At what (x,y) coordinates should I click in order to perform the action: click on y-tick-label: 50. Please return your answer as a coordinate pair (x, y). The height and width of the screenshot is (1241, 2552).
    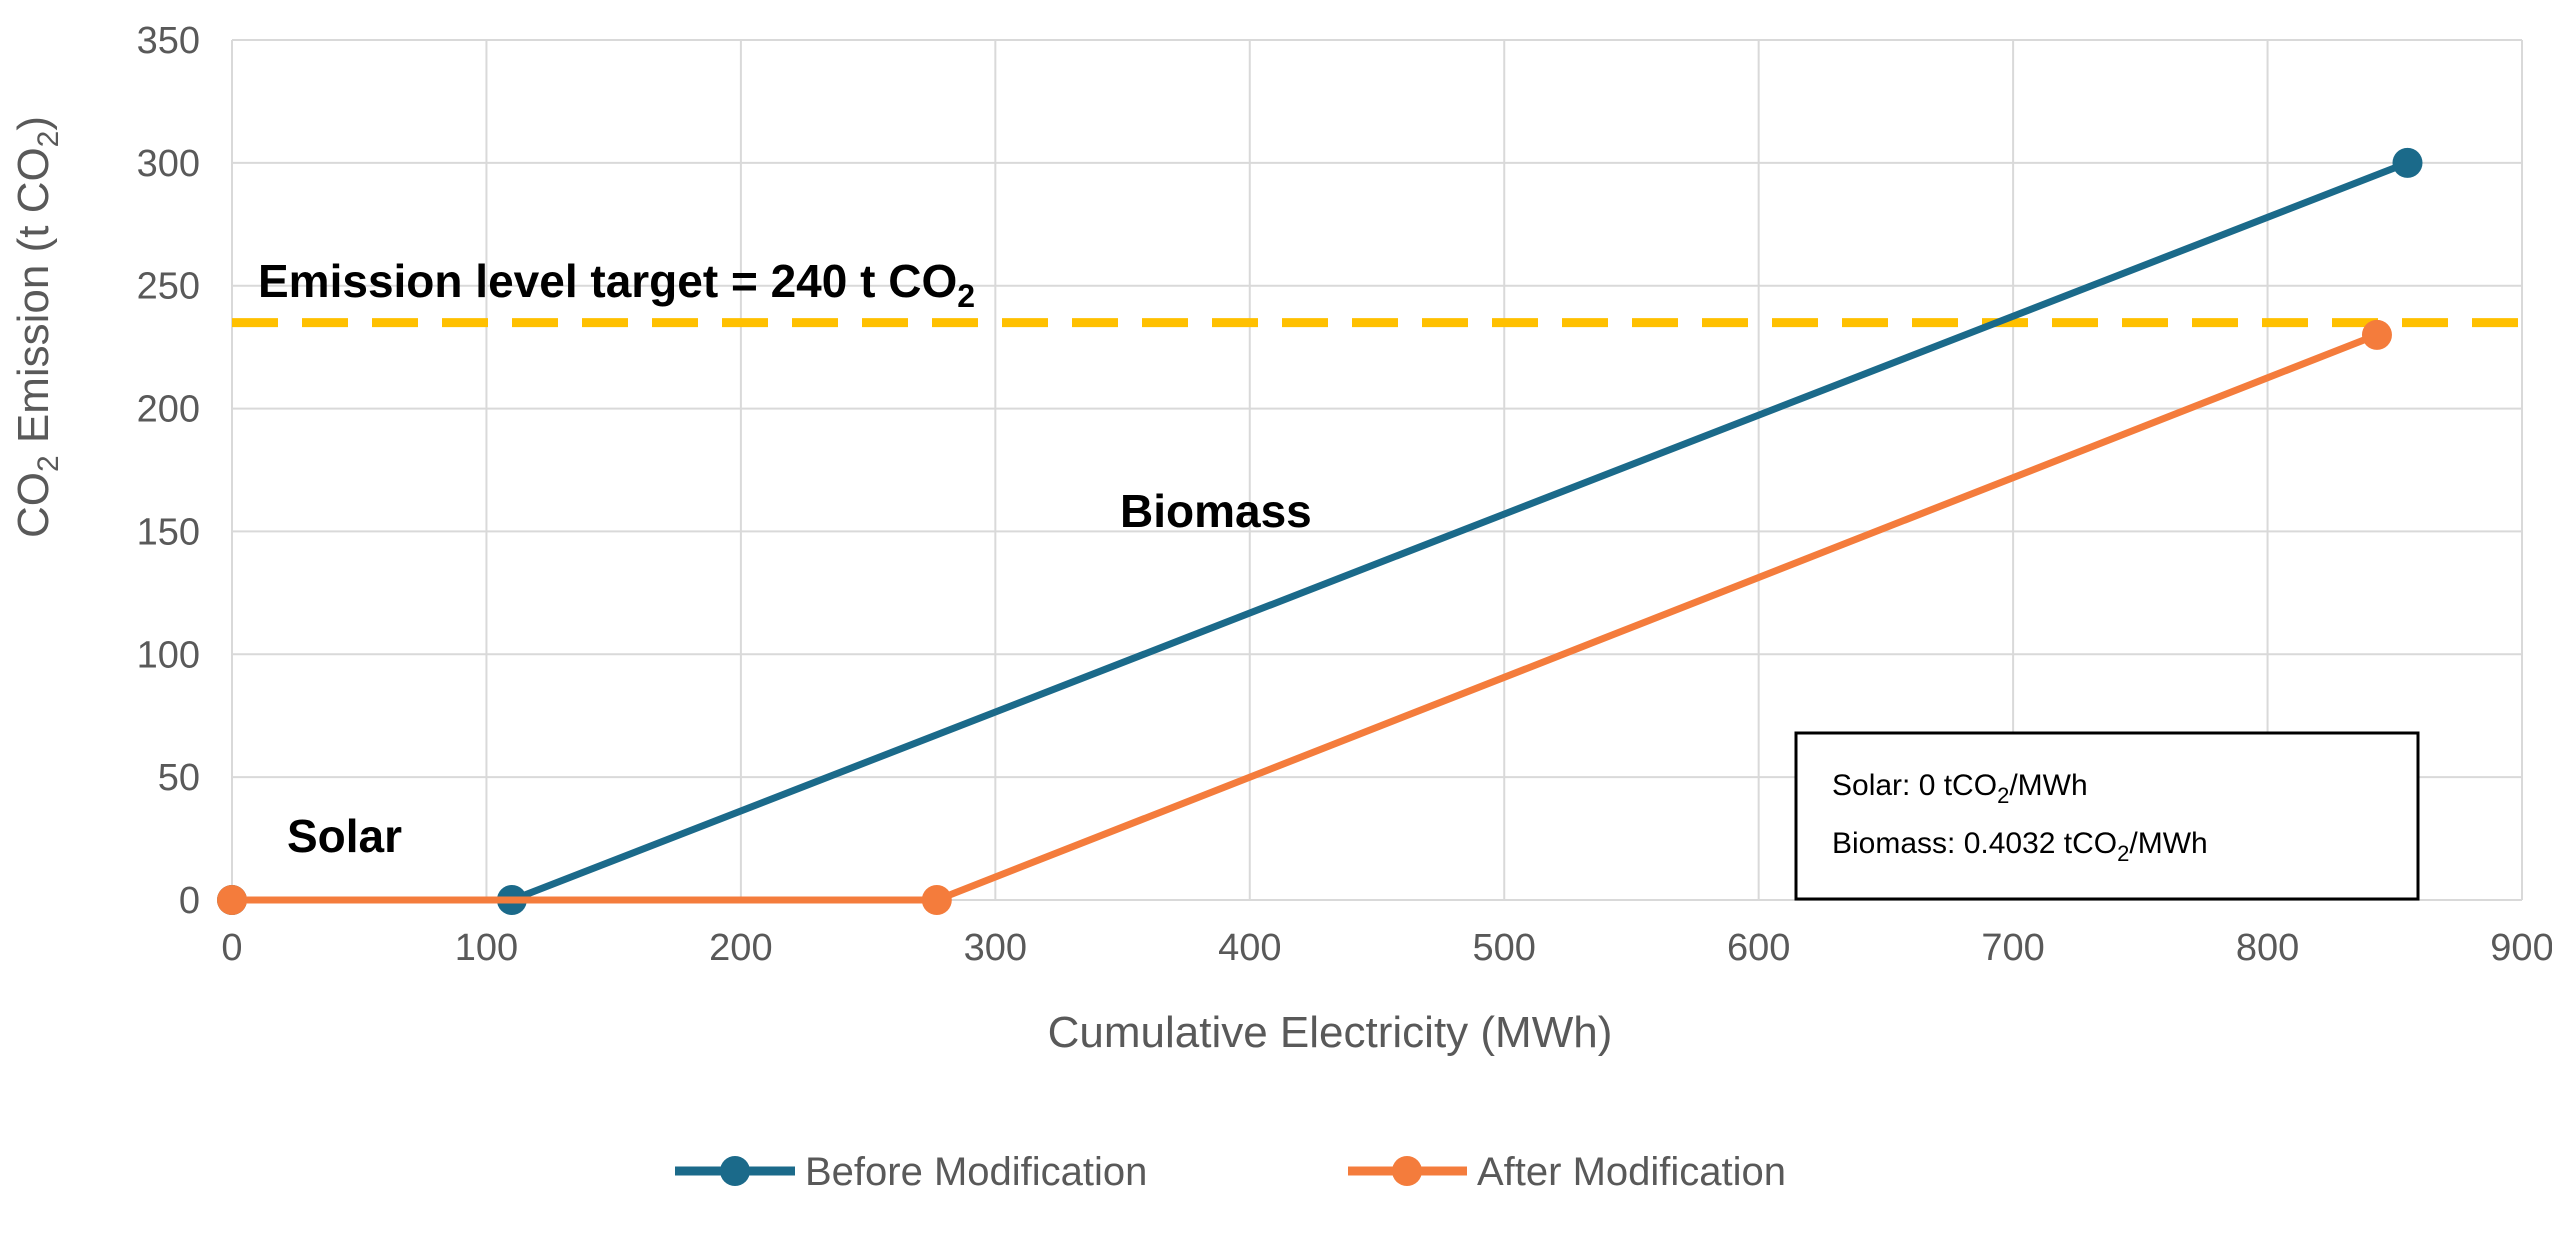
    Looking at the image, I should click on (179, 778).